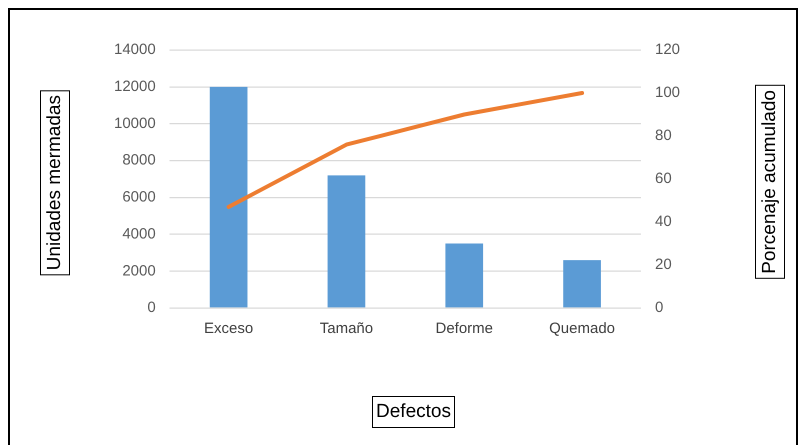 The width and height of the screenshot is (804, 445). I want to click on y2-tick-label: 40, so click(663, 221).